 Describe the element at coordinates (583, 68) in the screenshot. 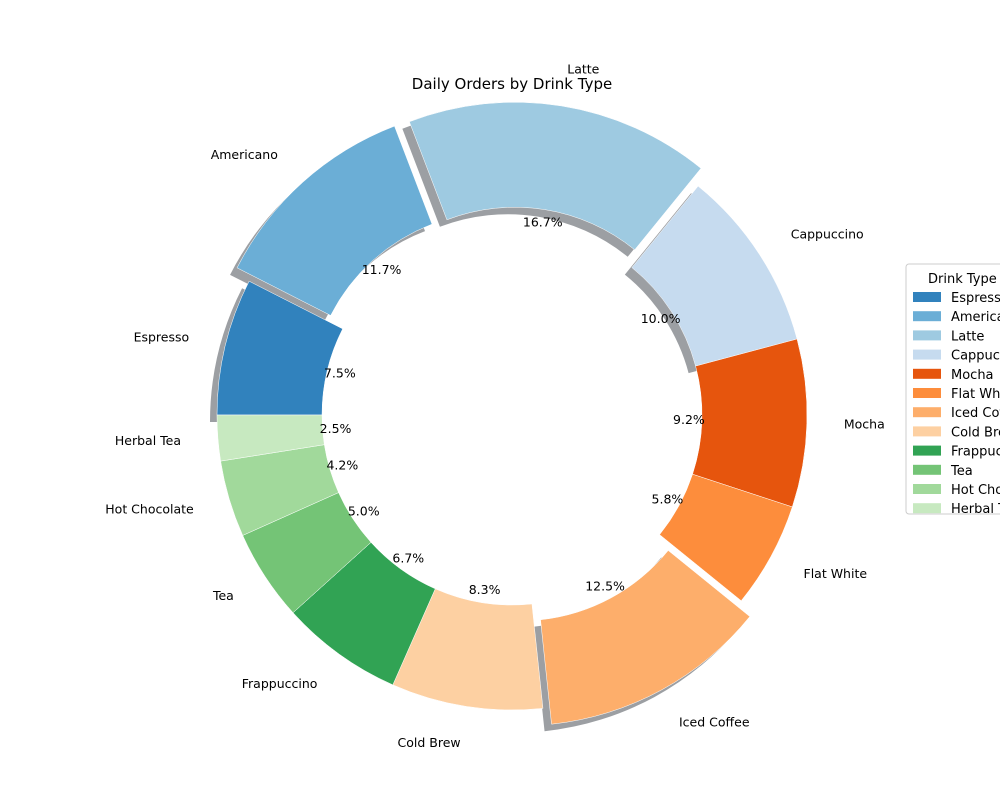

I see `slice-label-latte: Latte` at that location.